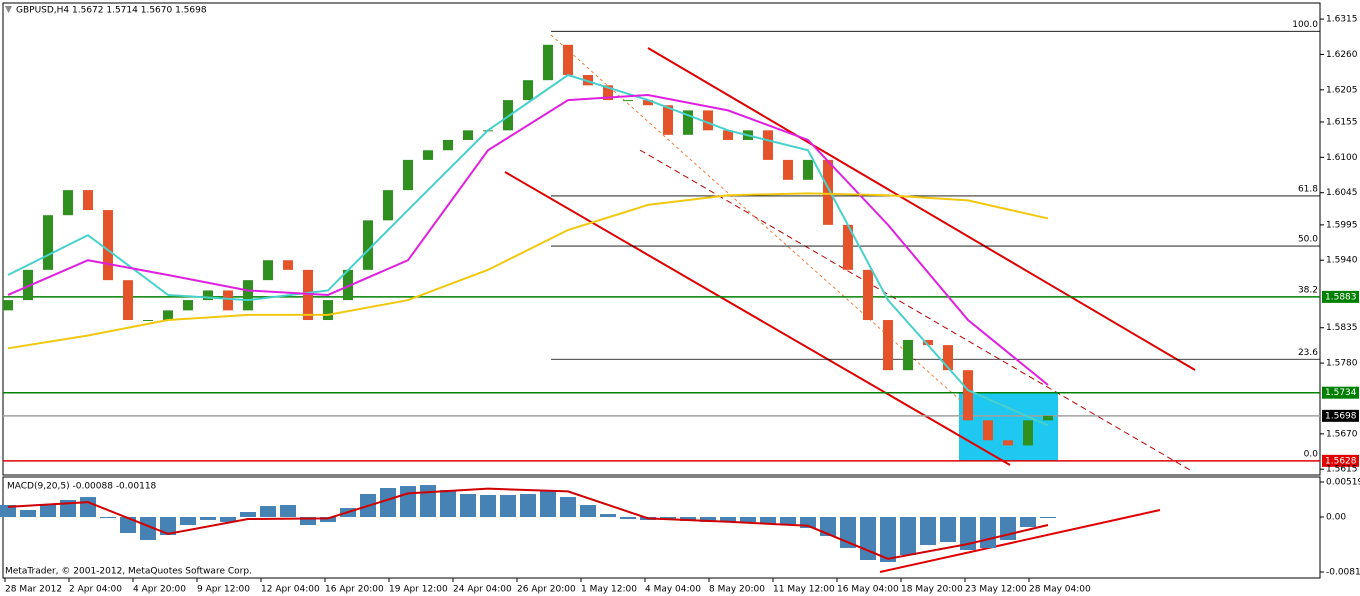 The width and height of the screenshot is (1360, 596). I want to click on y-tick-label: 1.6260, so click(1342, 55).